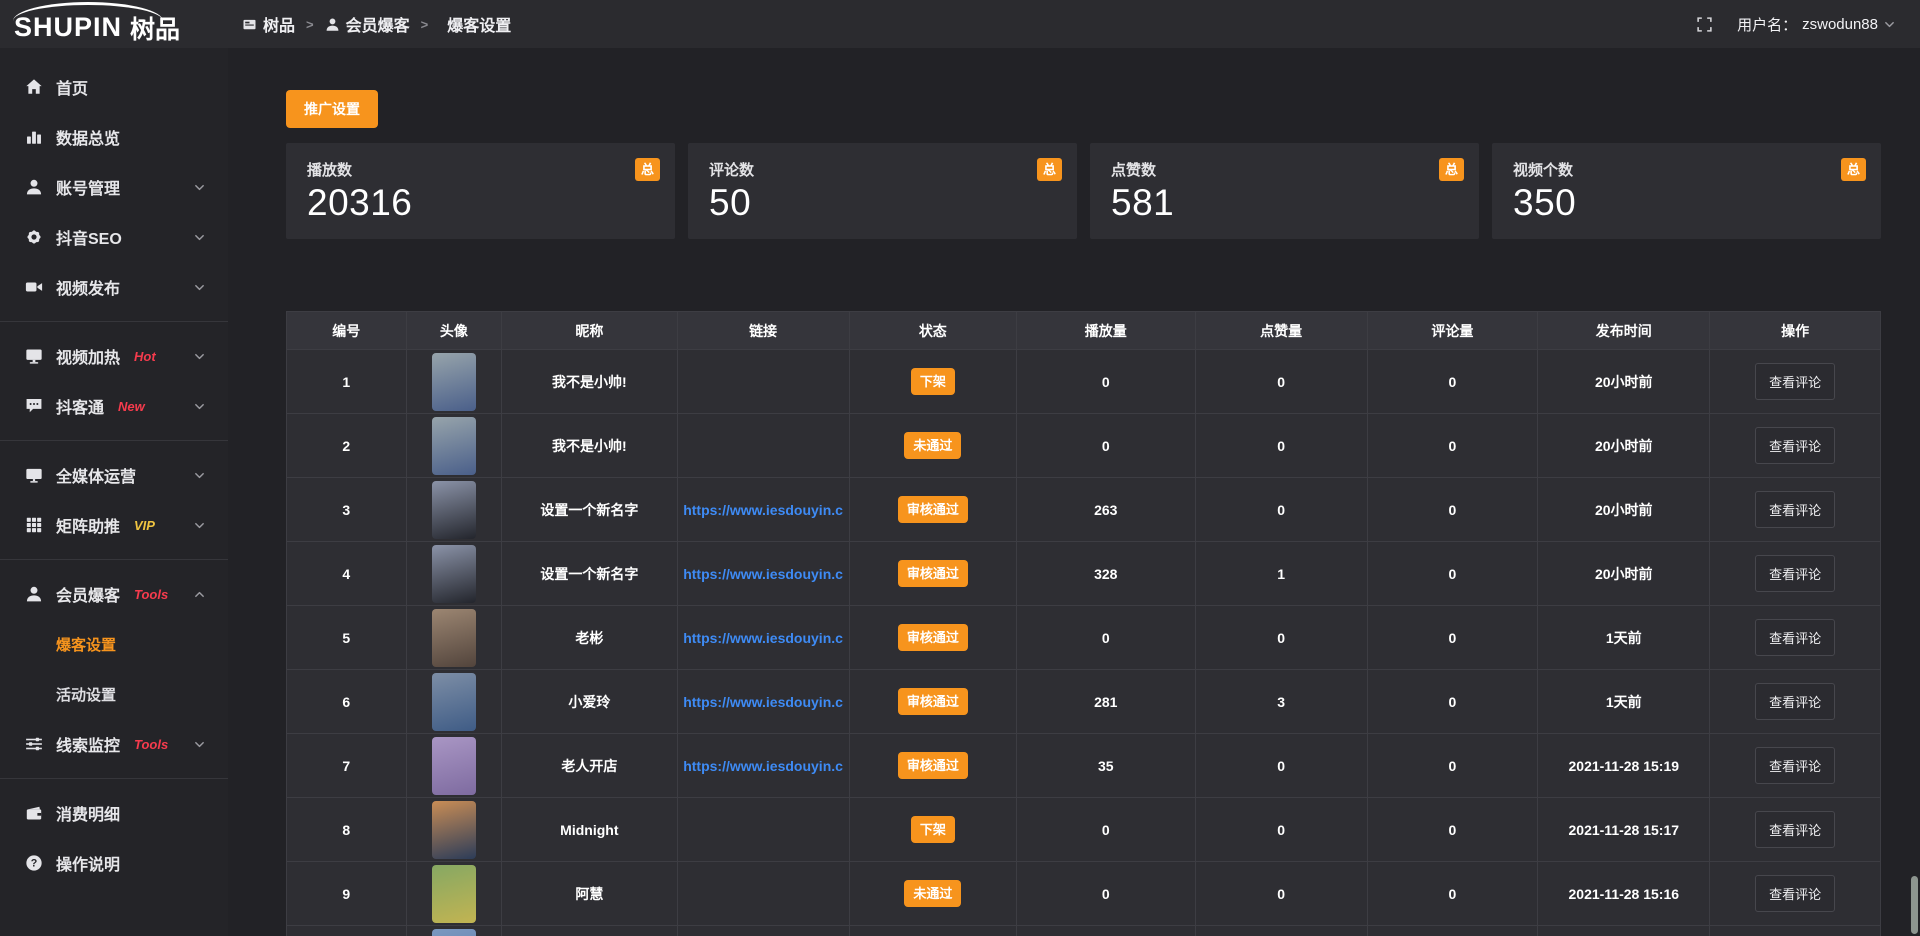  I want to click on promo-settings-button: 推广设置, so click(332, 109).